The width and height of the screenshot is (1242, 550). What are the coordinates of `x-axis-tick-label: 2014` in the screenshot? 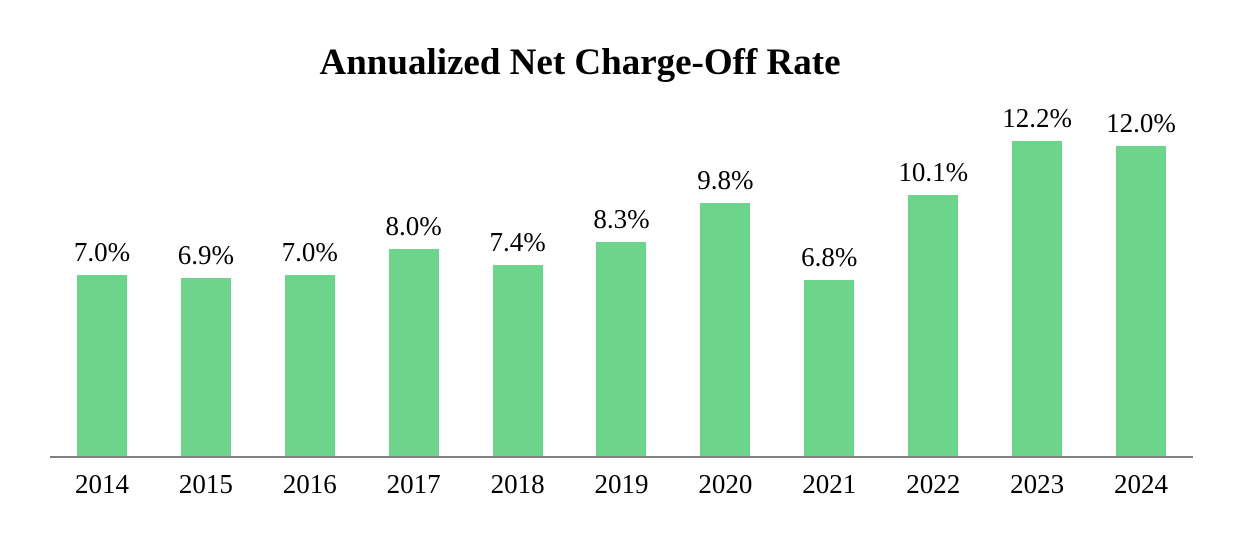 It's located at (101, 484).